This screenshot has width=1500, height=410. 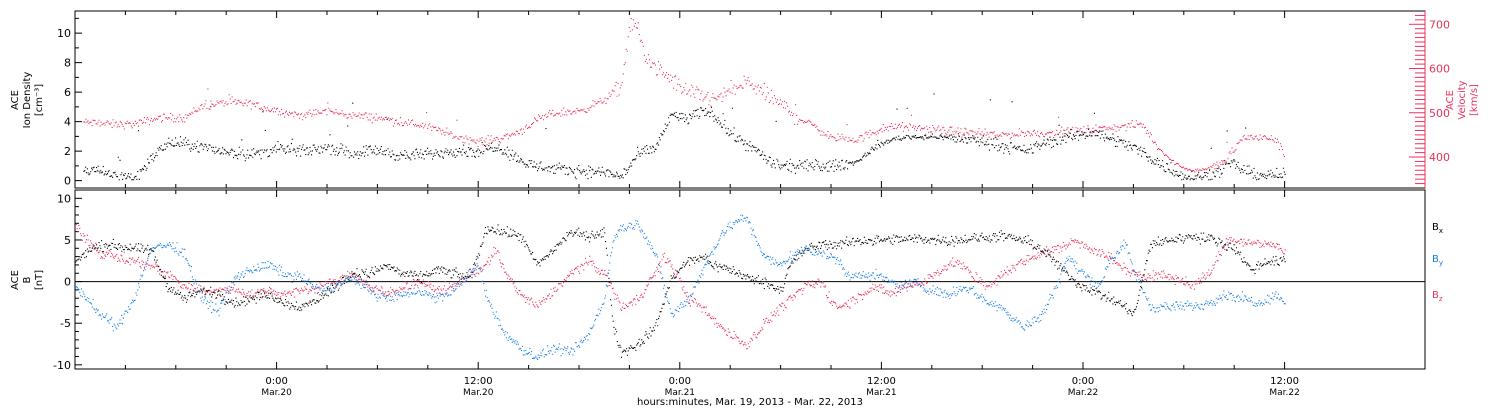 What do you see at coordinates (1462, 99) in the screenshot?
I see `right-y-axis-label-line: Velocity` at bounding box center [1462, 99].